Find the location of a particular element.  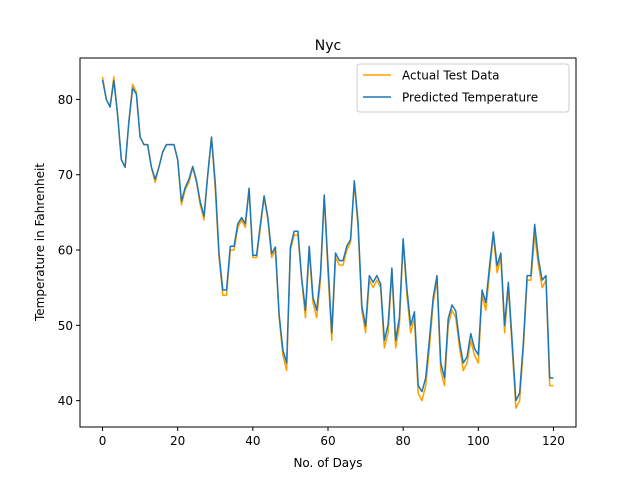

x-tick-label: 0 is located at coordinates (103, 441).